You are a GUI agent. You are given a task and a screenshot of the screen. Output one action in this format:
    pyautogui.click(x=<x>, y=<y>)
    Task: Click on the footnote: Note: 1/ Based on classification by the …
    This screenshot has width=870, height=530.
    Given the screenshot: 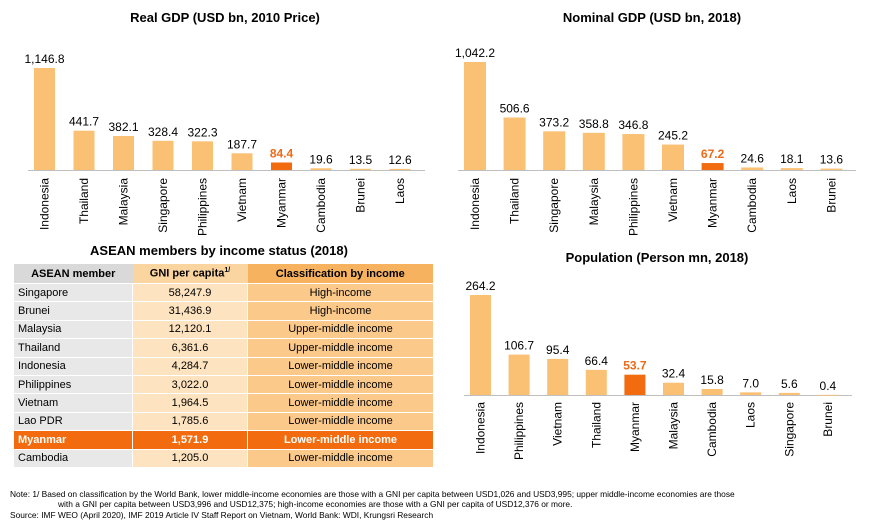 What is the action you would take?
    pyautogui.click(x=438, y=504)
    